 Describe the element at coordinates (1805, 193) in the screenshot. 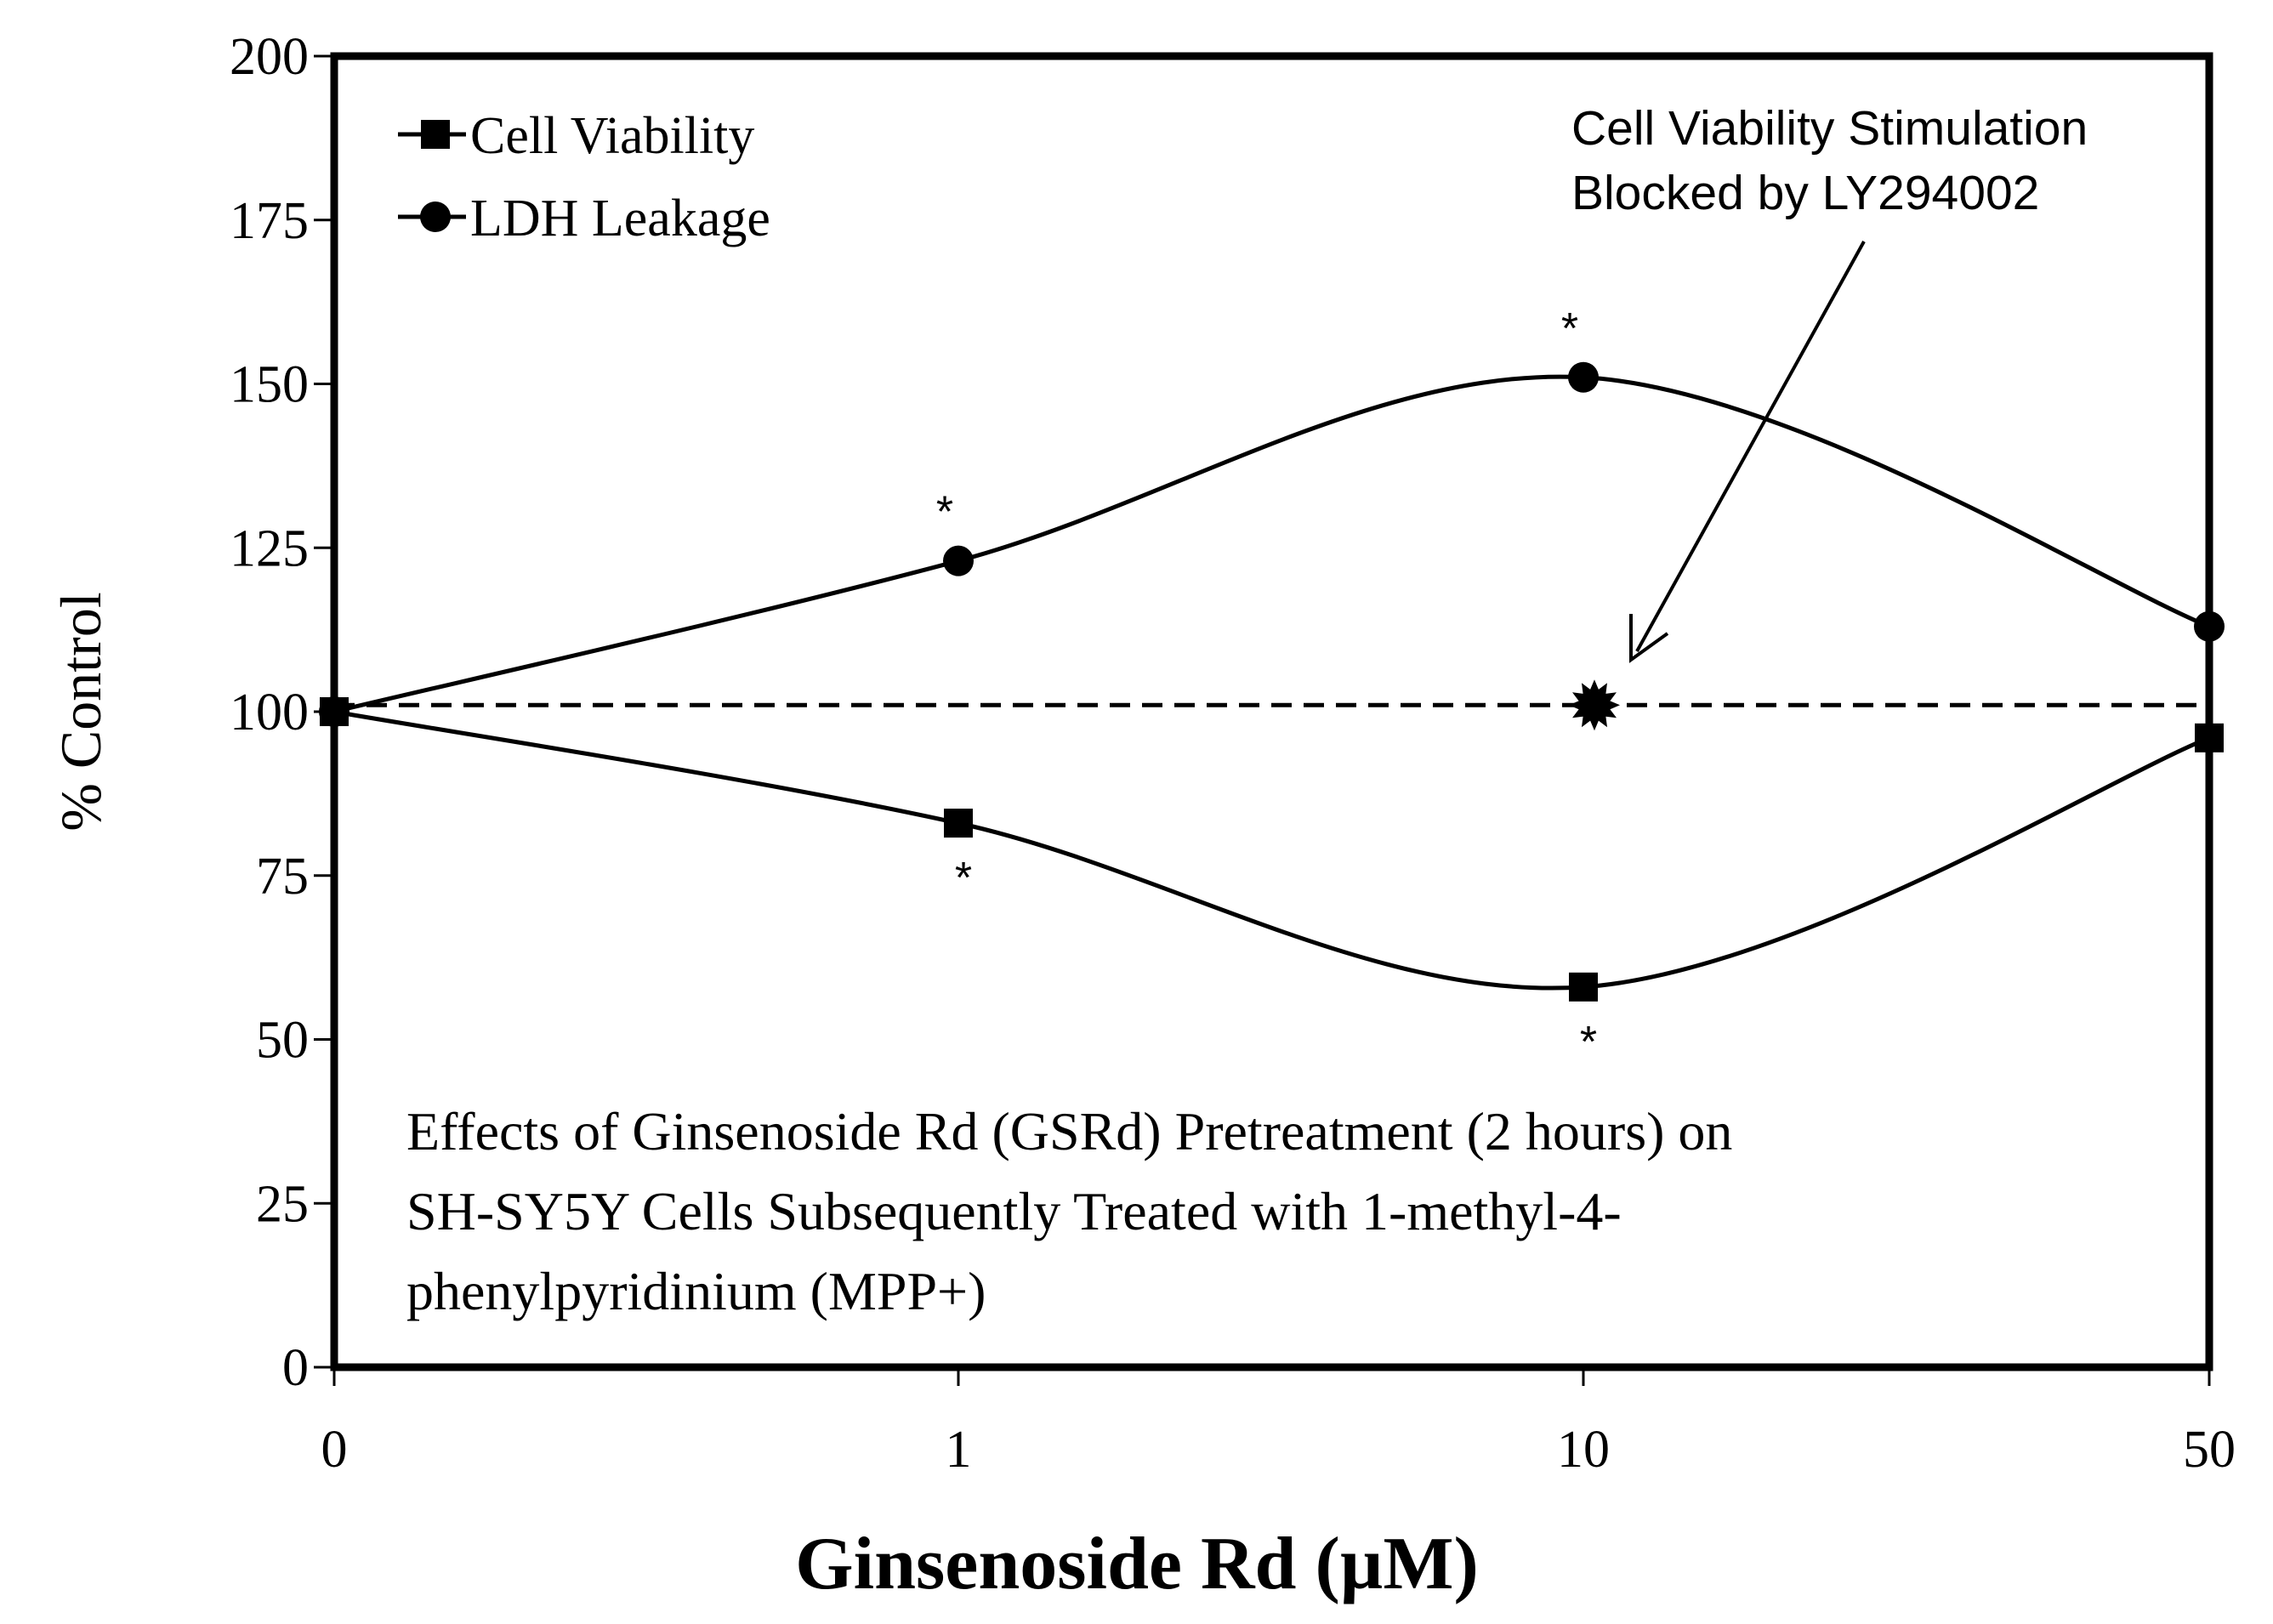

I see `annotation-line-2: Blocked by LY294002` at that location.